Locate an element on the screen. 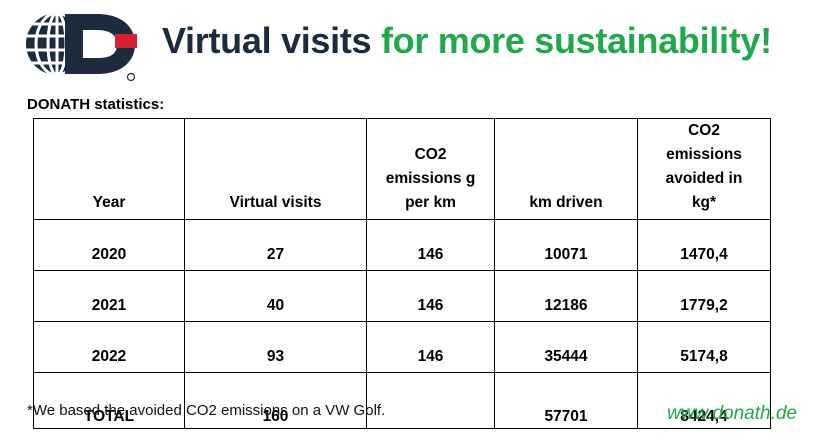 The height and width of the screenshot is (442, 833). table-total-row: TOTAL 160 57701 8424,4 is located at coordinates (402, 400).